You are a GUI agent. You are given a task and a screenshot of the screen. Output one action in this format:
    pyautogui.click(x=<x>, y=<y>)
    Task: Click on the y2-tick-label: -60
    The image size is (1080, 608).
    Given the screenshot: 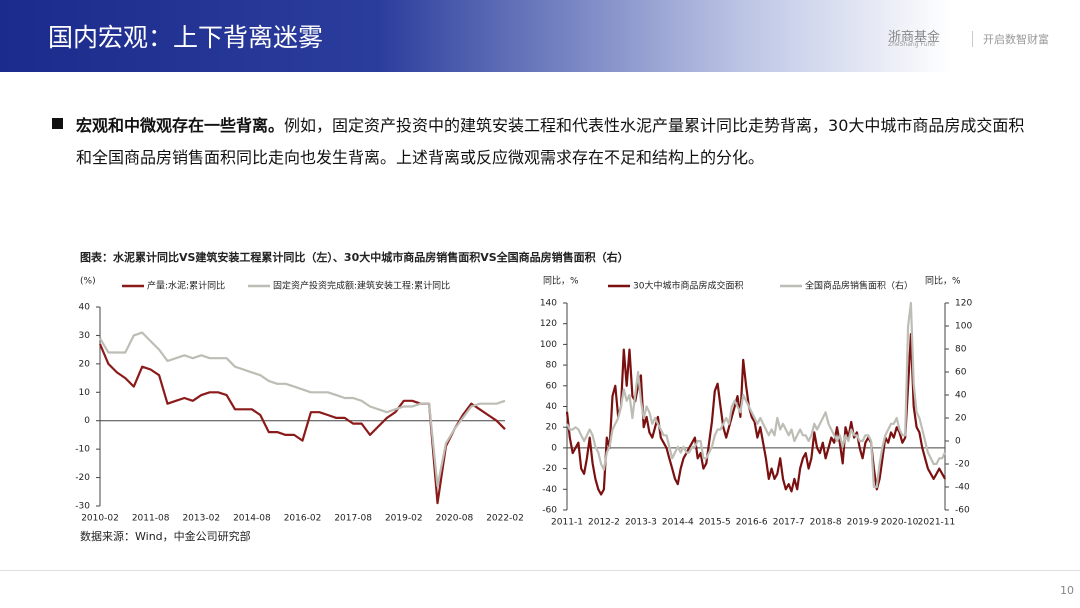 What is the action you would take?
    pyautogui.click(x=962, y=511)
    